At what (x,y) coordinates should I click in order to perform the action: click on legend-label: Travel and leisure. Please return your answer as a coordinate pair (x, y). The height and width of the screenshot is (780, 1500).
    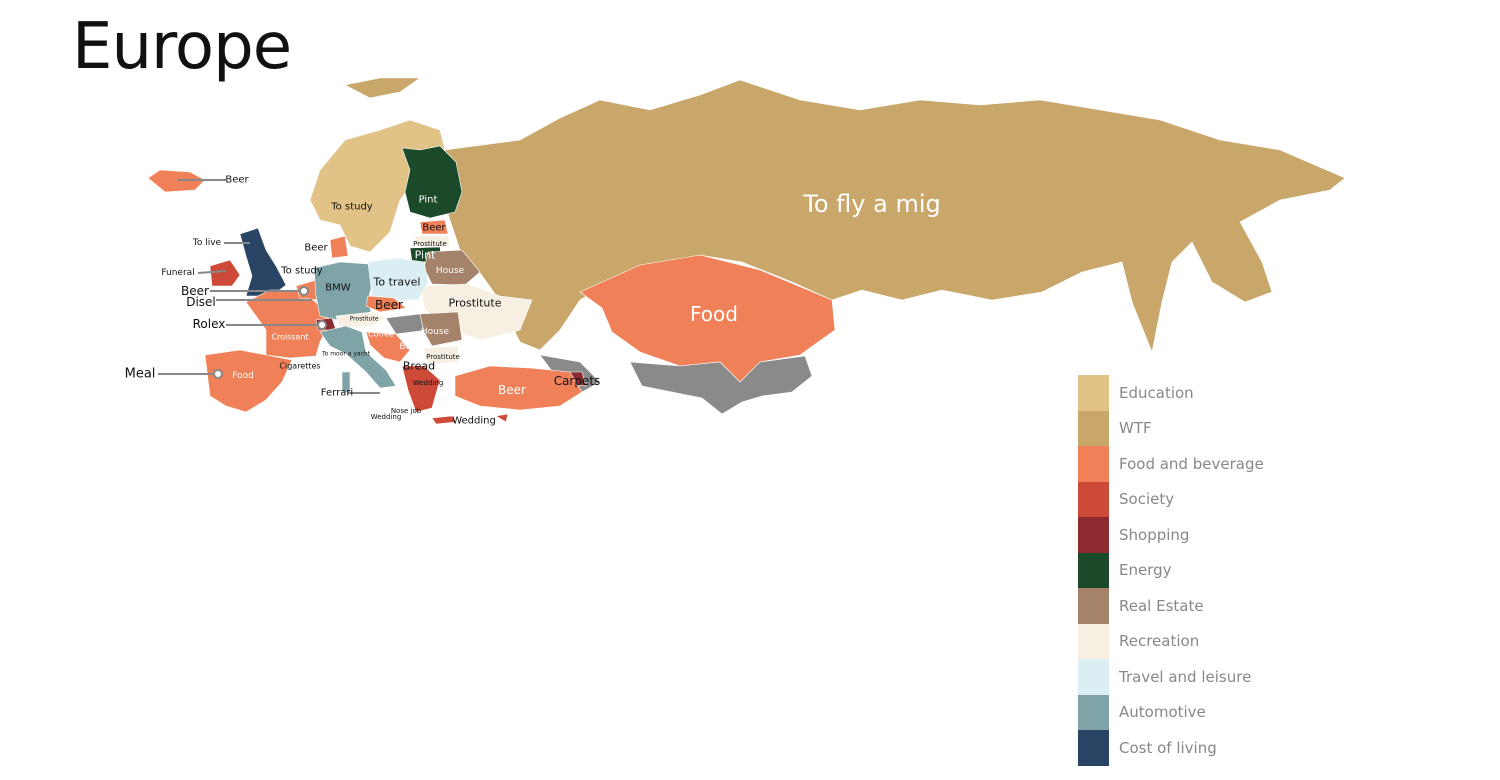
    Looking at the image, I should click on (1185, 676).